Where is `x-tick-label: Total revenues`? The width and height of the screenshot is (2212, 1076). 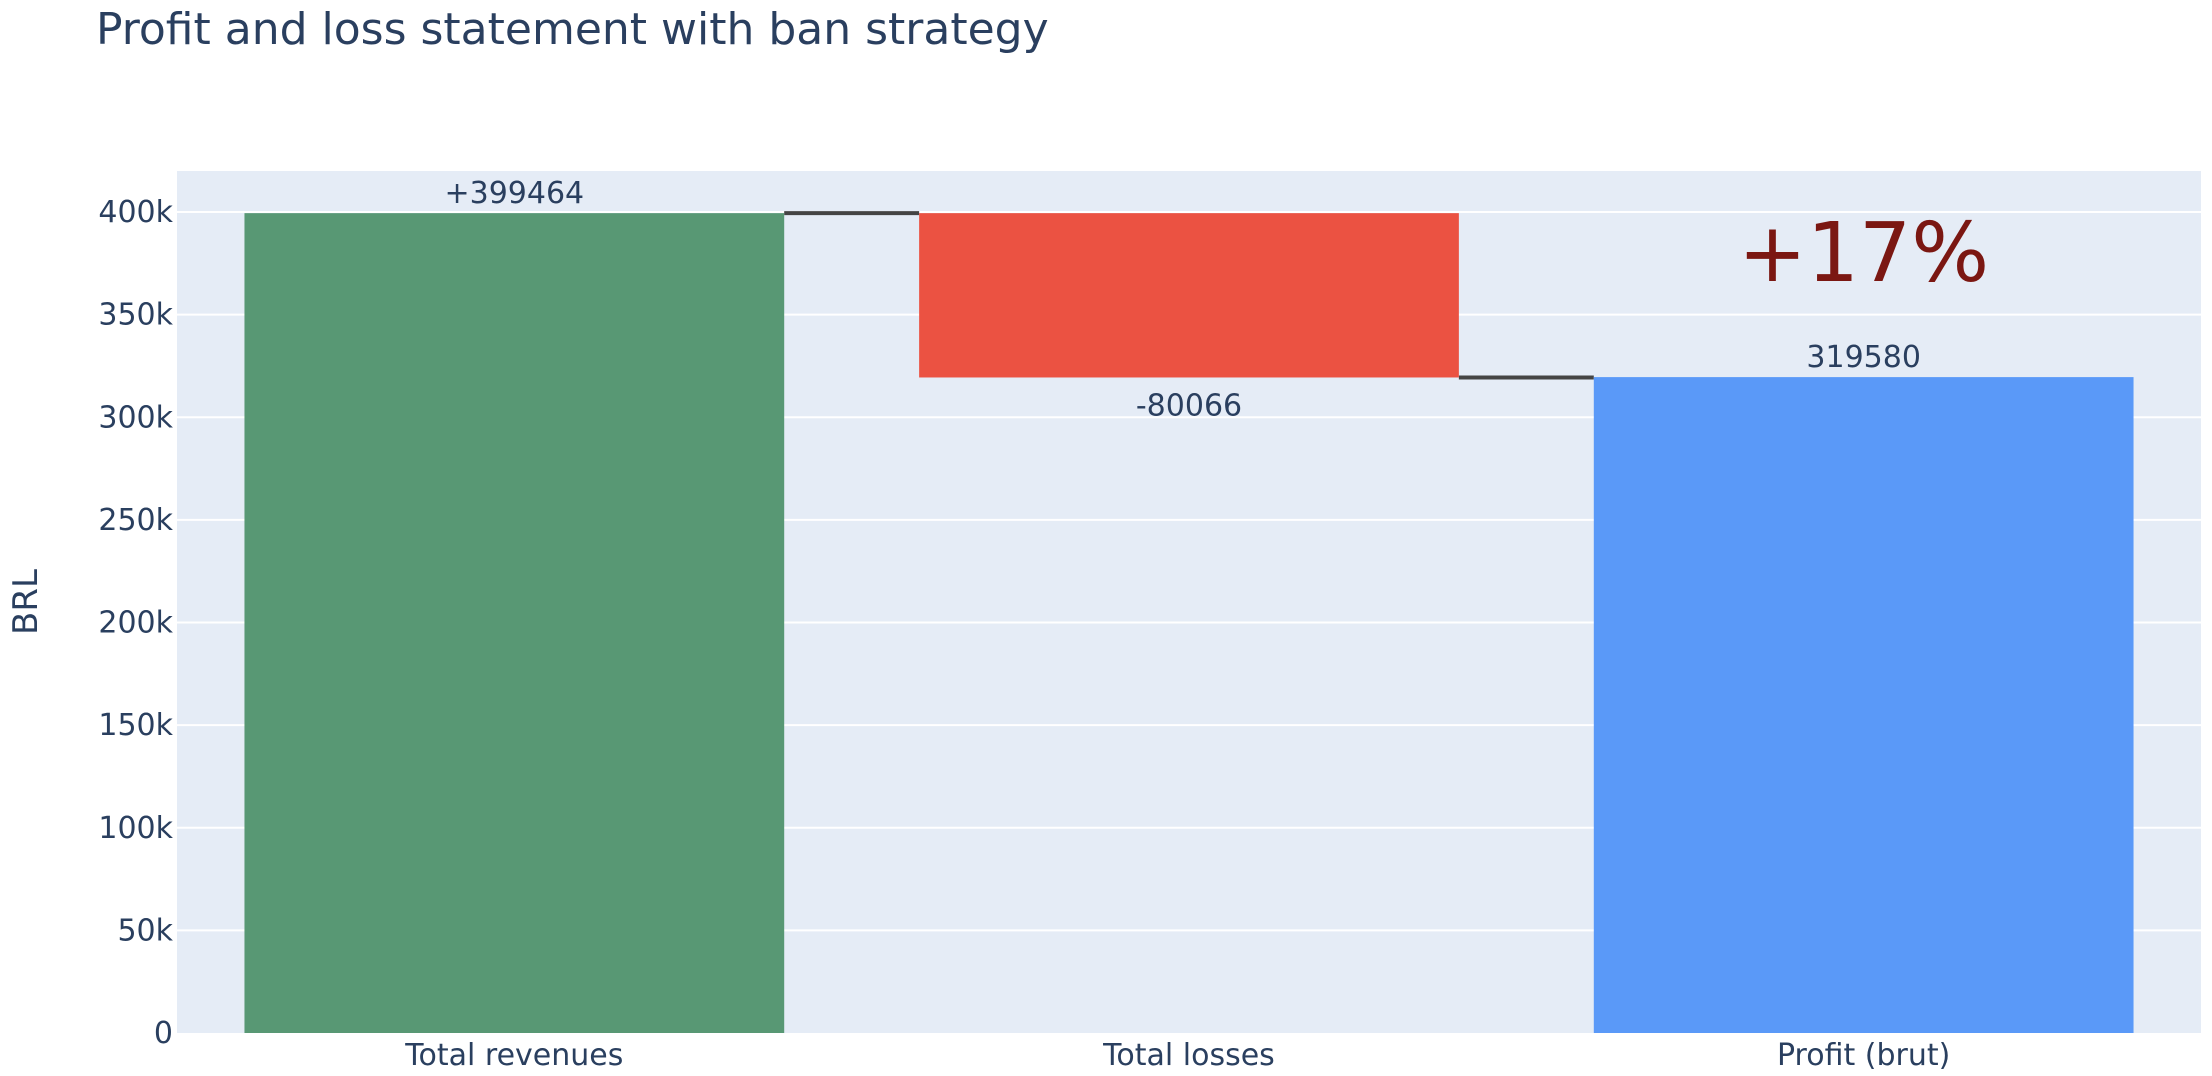
x-tick-label: Total revenues is located at coordinates (513, 1055).